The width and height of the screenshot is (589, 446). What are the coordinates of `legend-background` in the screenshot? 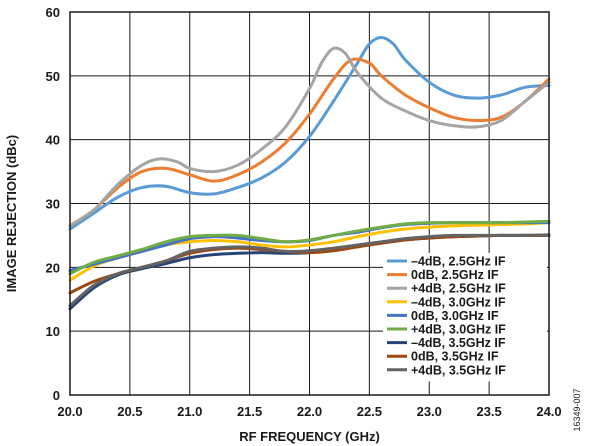 It's located at (465, 317).